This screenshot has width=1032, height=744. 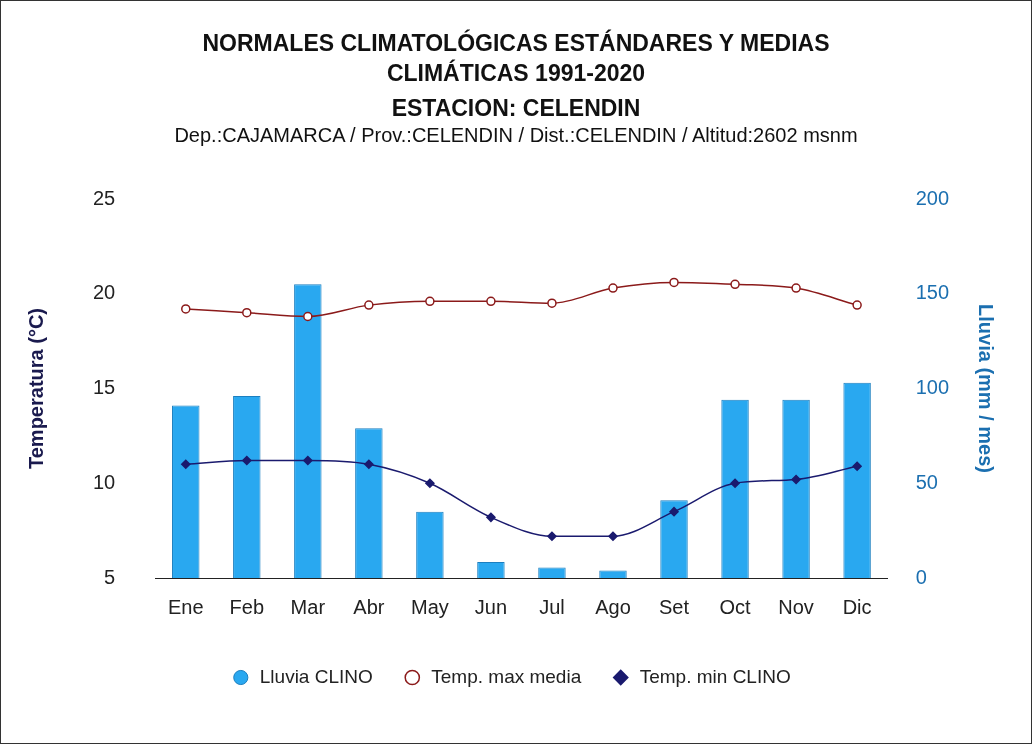 What do you see at coordinates (104, 197) in the screenshot?
I see `y-tick-label: 25` at bounding box center [104, 197].